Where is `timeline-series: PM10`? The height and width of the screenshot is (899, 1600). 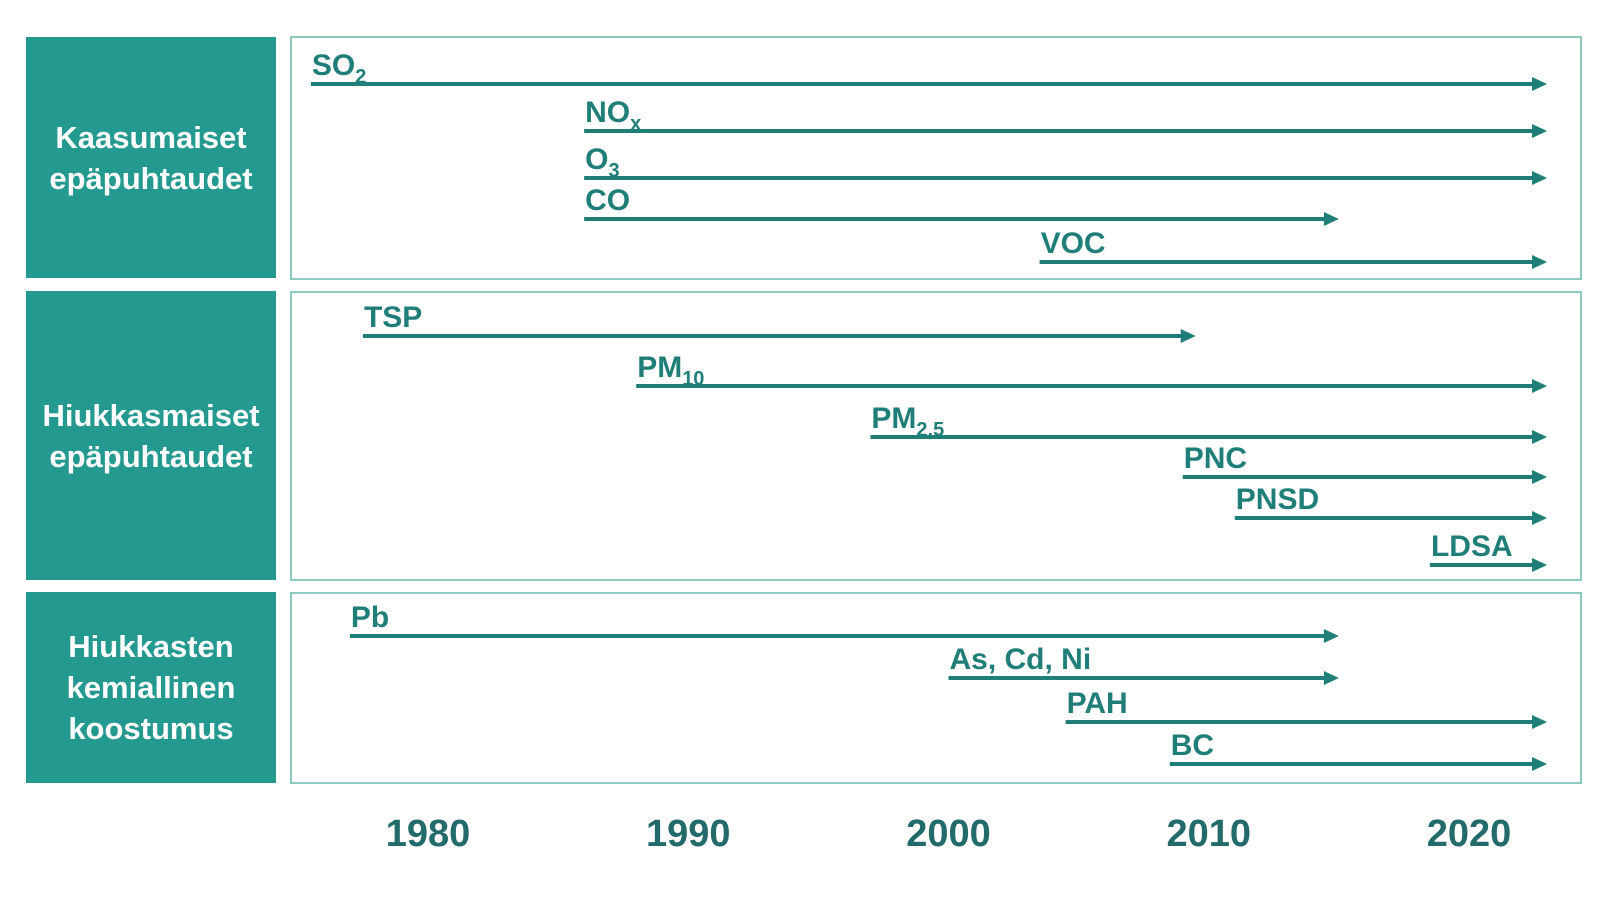 timeline-series: PM10 is located at coordinates (1092, 372).